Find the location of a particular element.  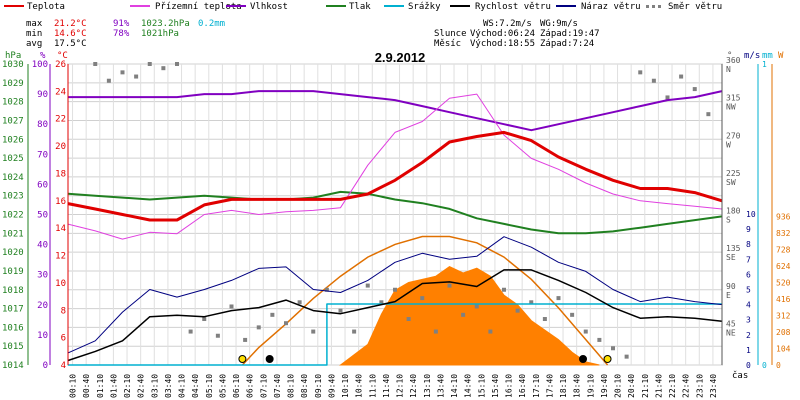

tick-pressure: 1019 is located at coordinates (13, 272).